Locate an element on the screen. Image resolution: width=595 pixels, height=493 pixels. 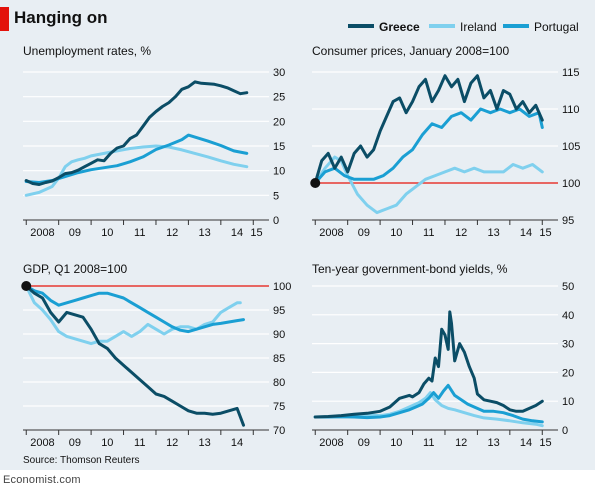
unemployment-ytick-label: 5 is located at coordinates (276, 196).